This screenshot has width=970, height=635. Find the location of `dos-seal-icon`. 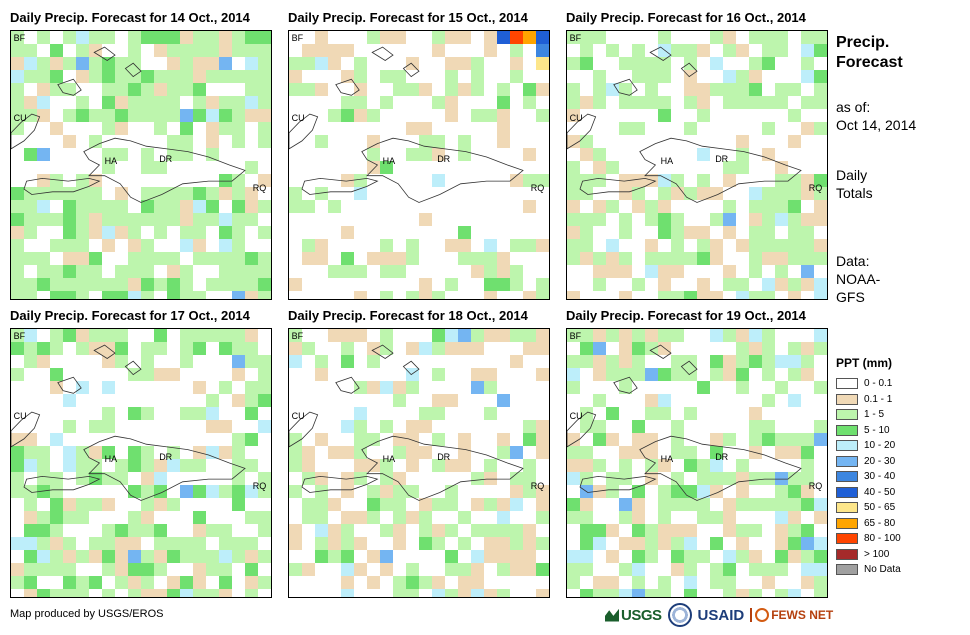

dos-seal-icon is located at coordinates (679, 615).